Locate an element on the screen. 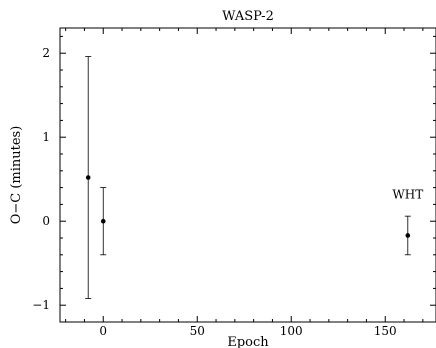 The width and height of the screenshot is (436, 348). x-axis-label: Epoch is located at coordinates (248, 341).